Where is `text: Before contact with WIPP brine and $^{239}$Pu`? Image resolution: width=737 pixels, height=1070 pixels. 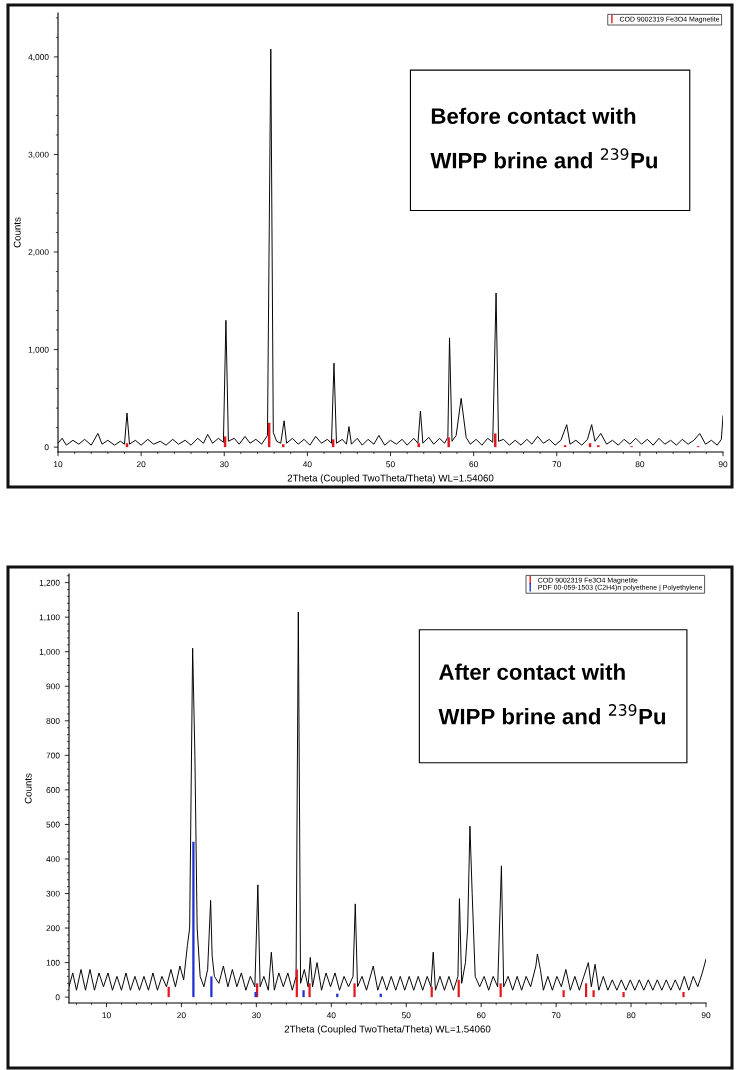 text: Before contact with WIPP brine and $^{239}$Pu is located at coordinates (543, 138).